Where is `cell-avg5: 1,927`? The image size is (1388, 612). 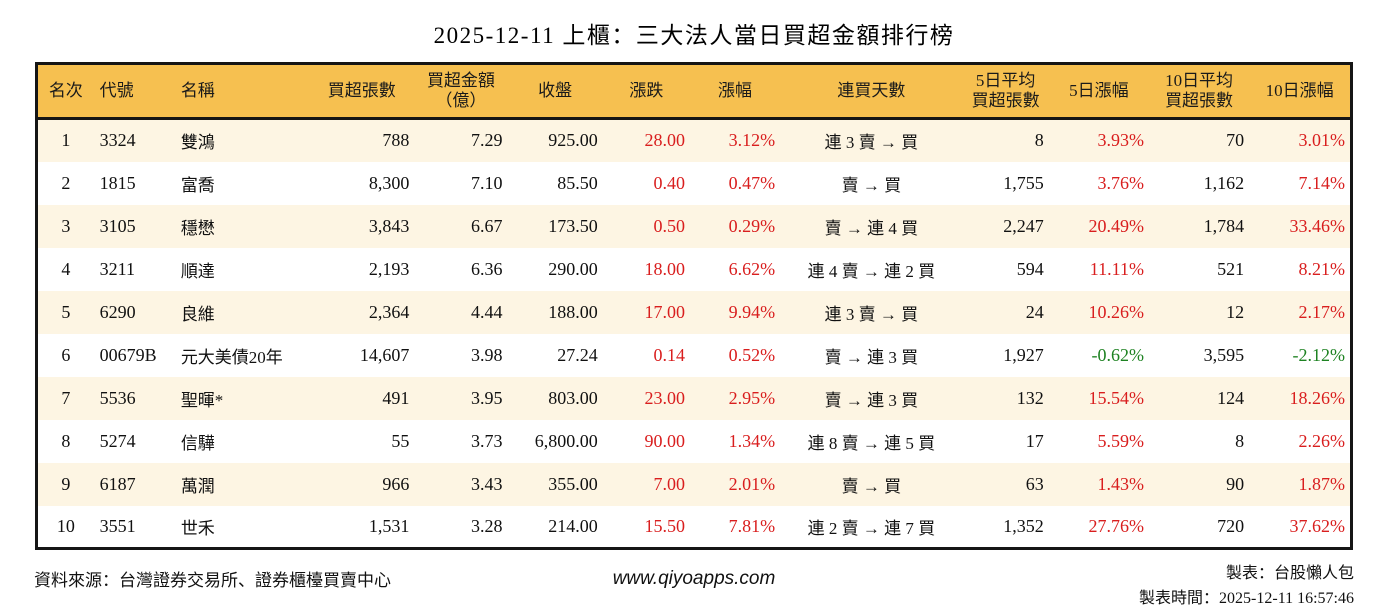 cell-avg5: 1,927 is located at coordinates (1023, 354).